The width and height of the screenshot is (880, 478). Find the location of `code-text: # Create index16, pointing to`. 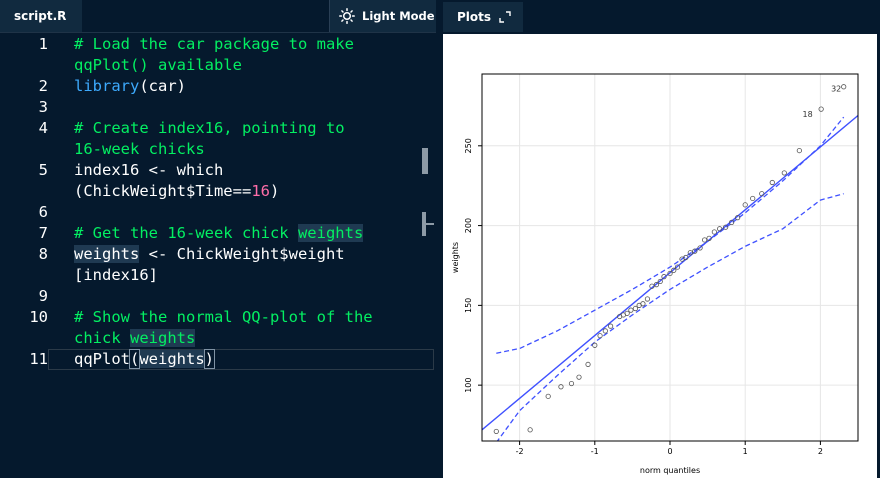

code-text: # Create index16, pointing to is located at coordinates (209, 128).